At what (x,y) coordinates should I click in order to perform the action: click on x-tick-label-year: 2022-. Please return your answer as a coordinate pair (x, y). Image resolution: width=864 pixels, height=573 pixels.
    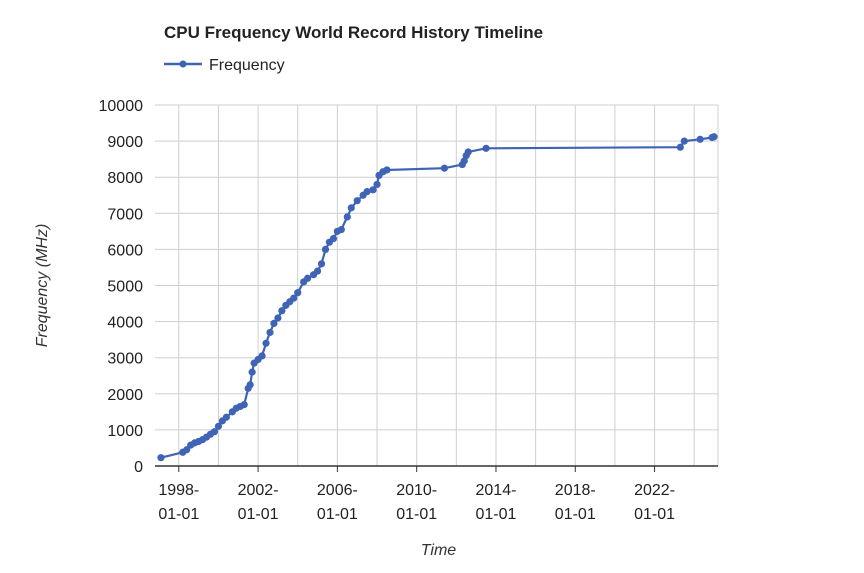
    Looking at the image, I should click on (654, 490).